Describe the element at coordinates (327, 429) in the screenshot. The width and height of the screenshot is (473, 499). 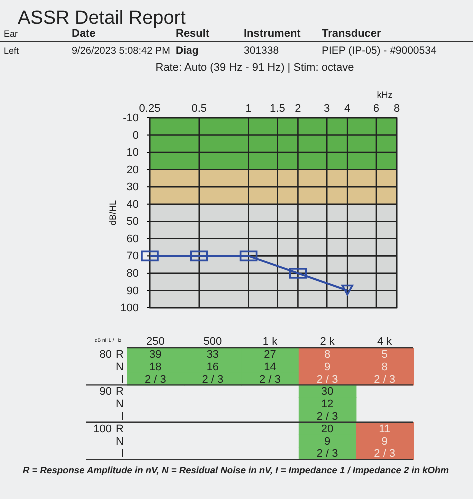
I see `text: 20` at that location.